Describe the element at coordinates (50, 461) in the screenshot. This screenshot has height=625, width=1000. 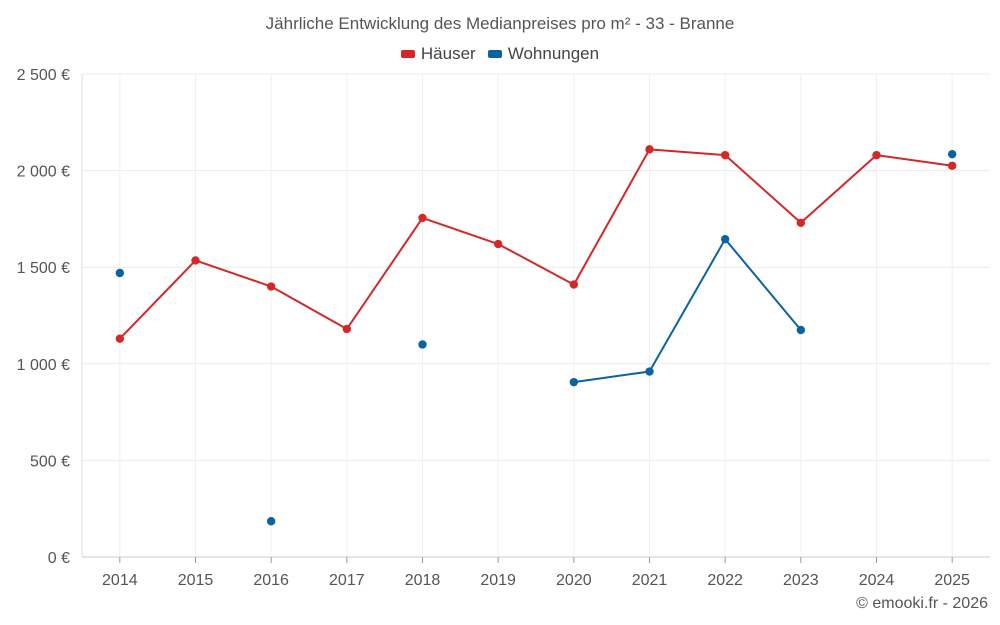
I see `y-tick-label: 500 €` at that location.